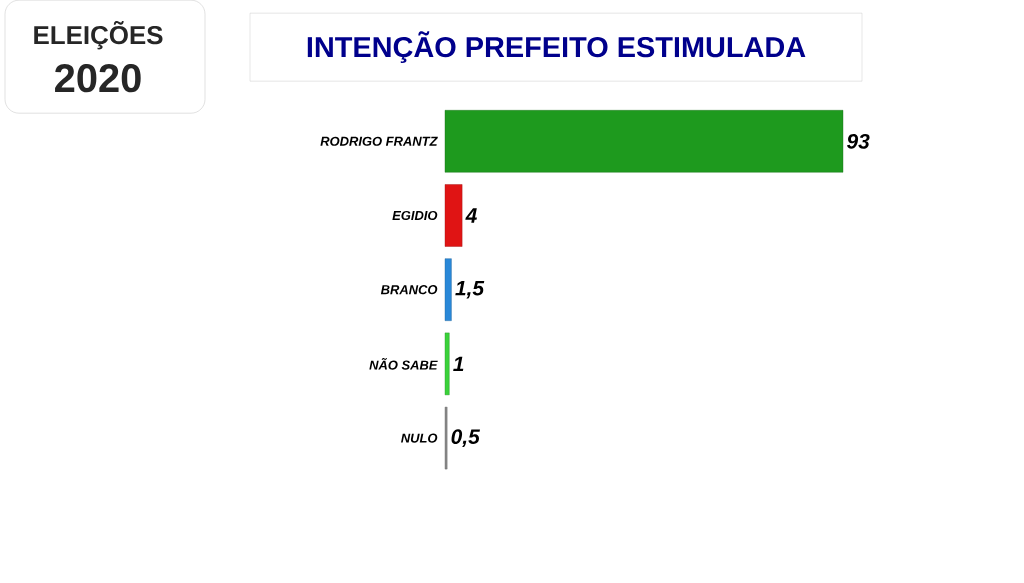  I want to click on data-label: 1, so click(458, 363).